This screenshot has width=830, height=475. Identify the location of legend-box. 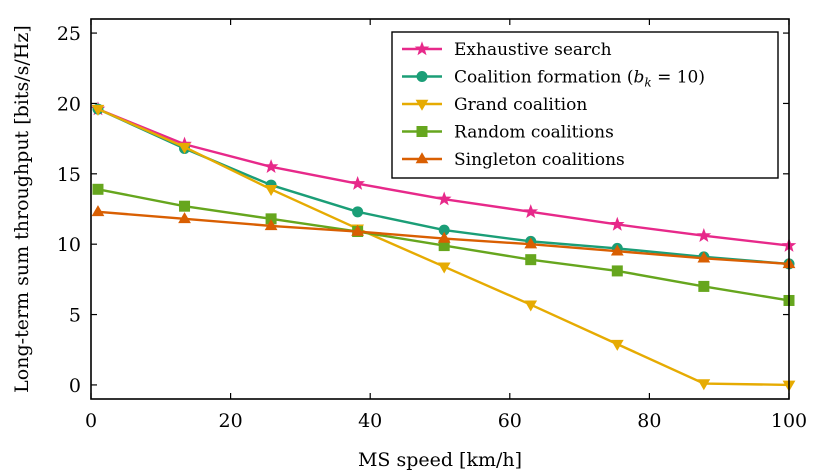
(585, 105).